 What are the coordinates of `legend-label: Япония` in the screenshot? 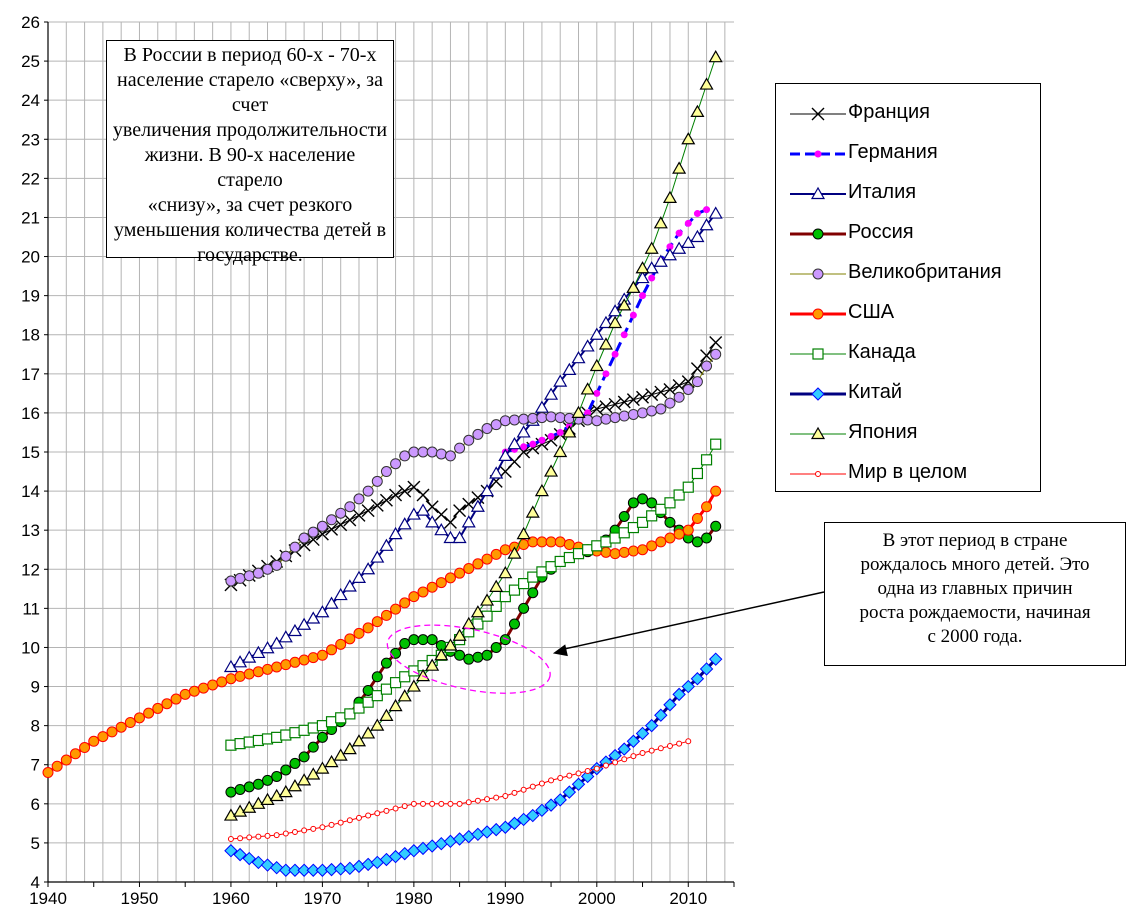 It's located at (883, 432).